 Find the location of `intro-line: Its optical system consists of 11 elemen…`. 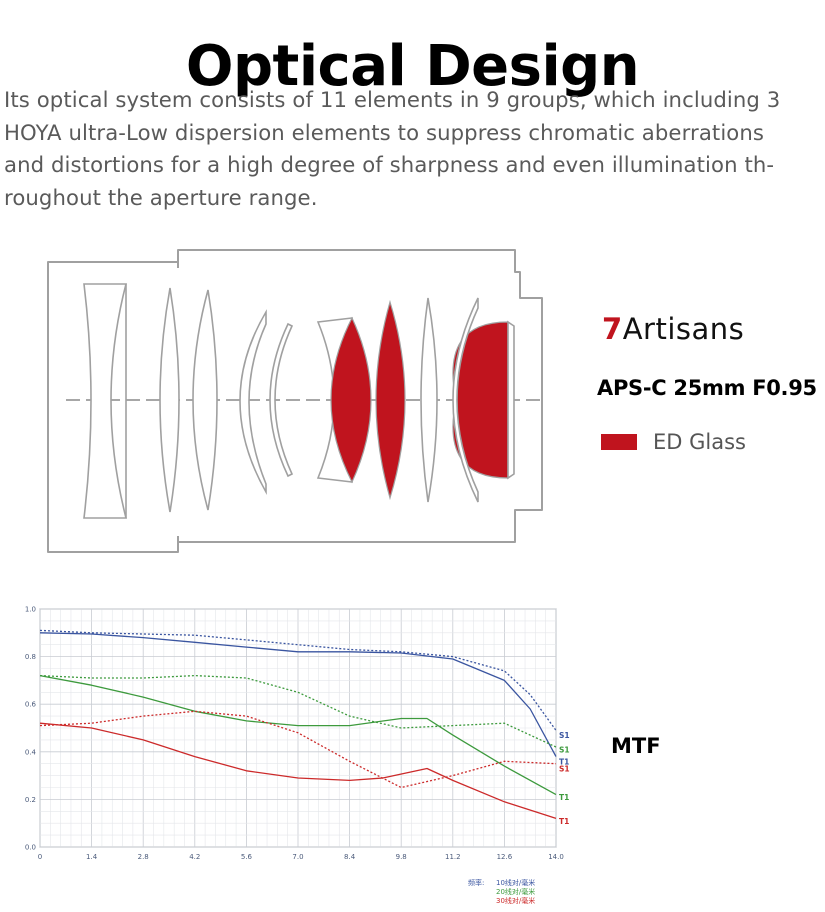

intro-line: Its optical system consists of 11 elemen… is located at coordinates (392, 99).